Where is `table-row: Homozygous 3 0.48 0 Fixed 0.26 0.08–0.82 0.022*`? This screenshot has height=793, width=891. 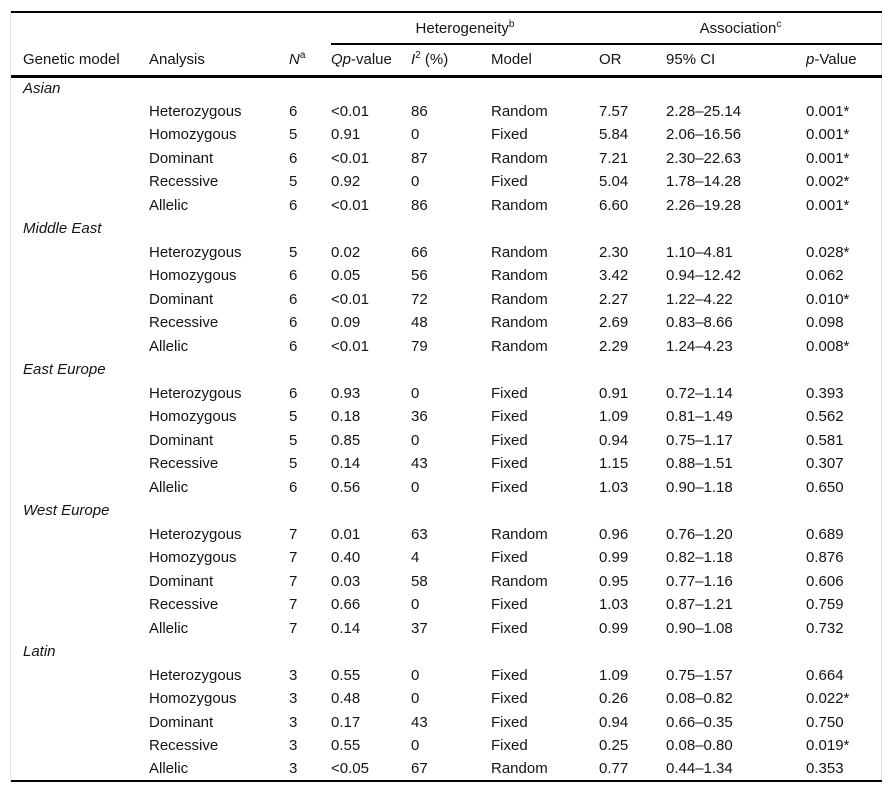
table-row: Homozygous 3 0.48 0 Fixed 0.26 0.08–0.82 0.022* is located at coordinates (446, 699).